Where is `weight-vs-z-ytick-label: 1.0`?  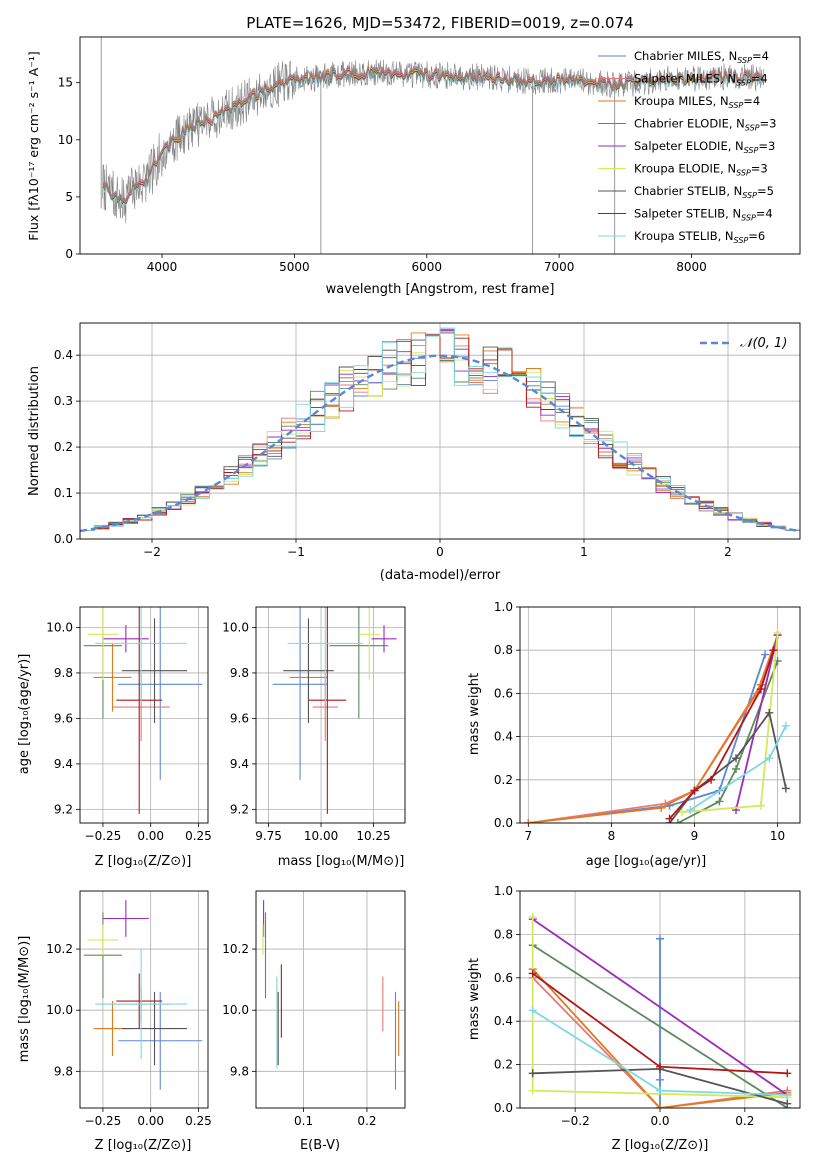 weight-vs-z-ytick-label: 1.0 is located at coordinates (503, 891).